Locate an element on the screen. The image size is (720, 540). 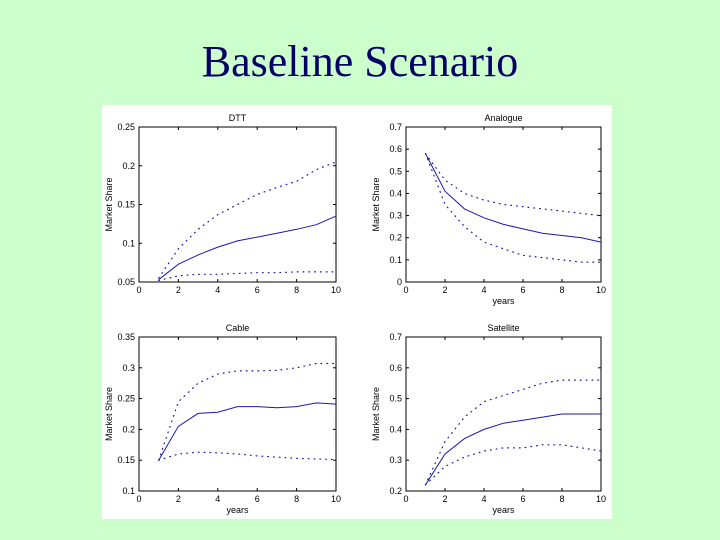
analogue-ytick-label: 0.5 is located at coordinates (395, 171).